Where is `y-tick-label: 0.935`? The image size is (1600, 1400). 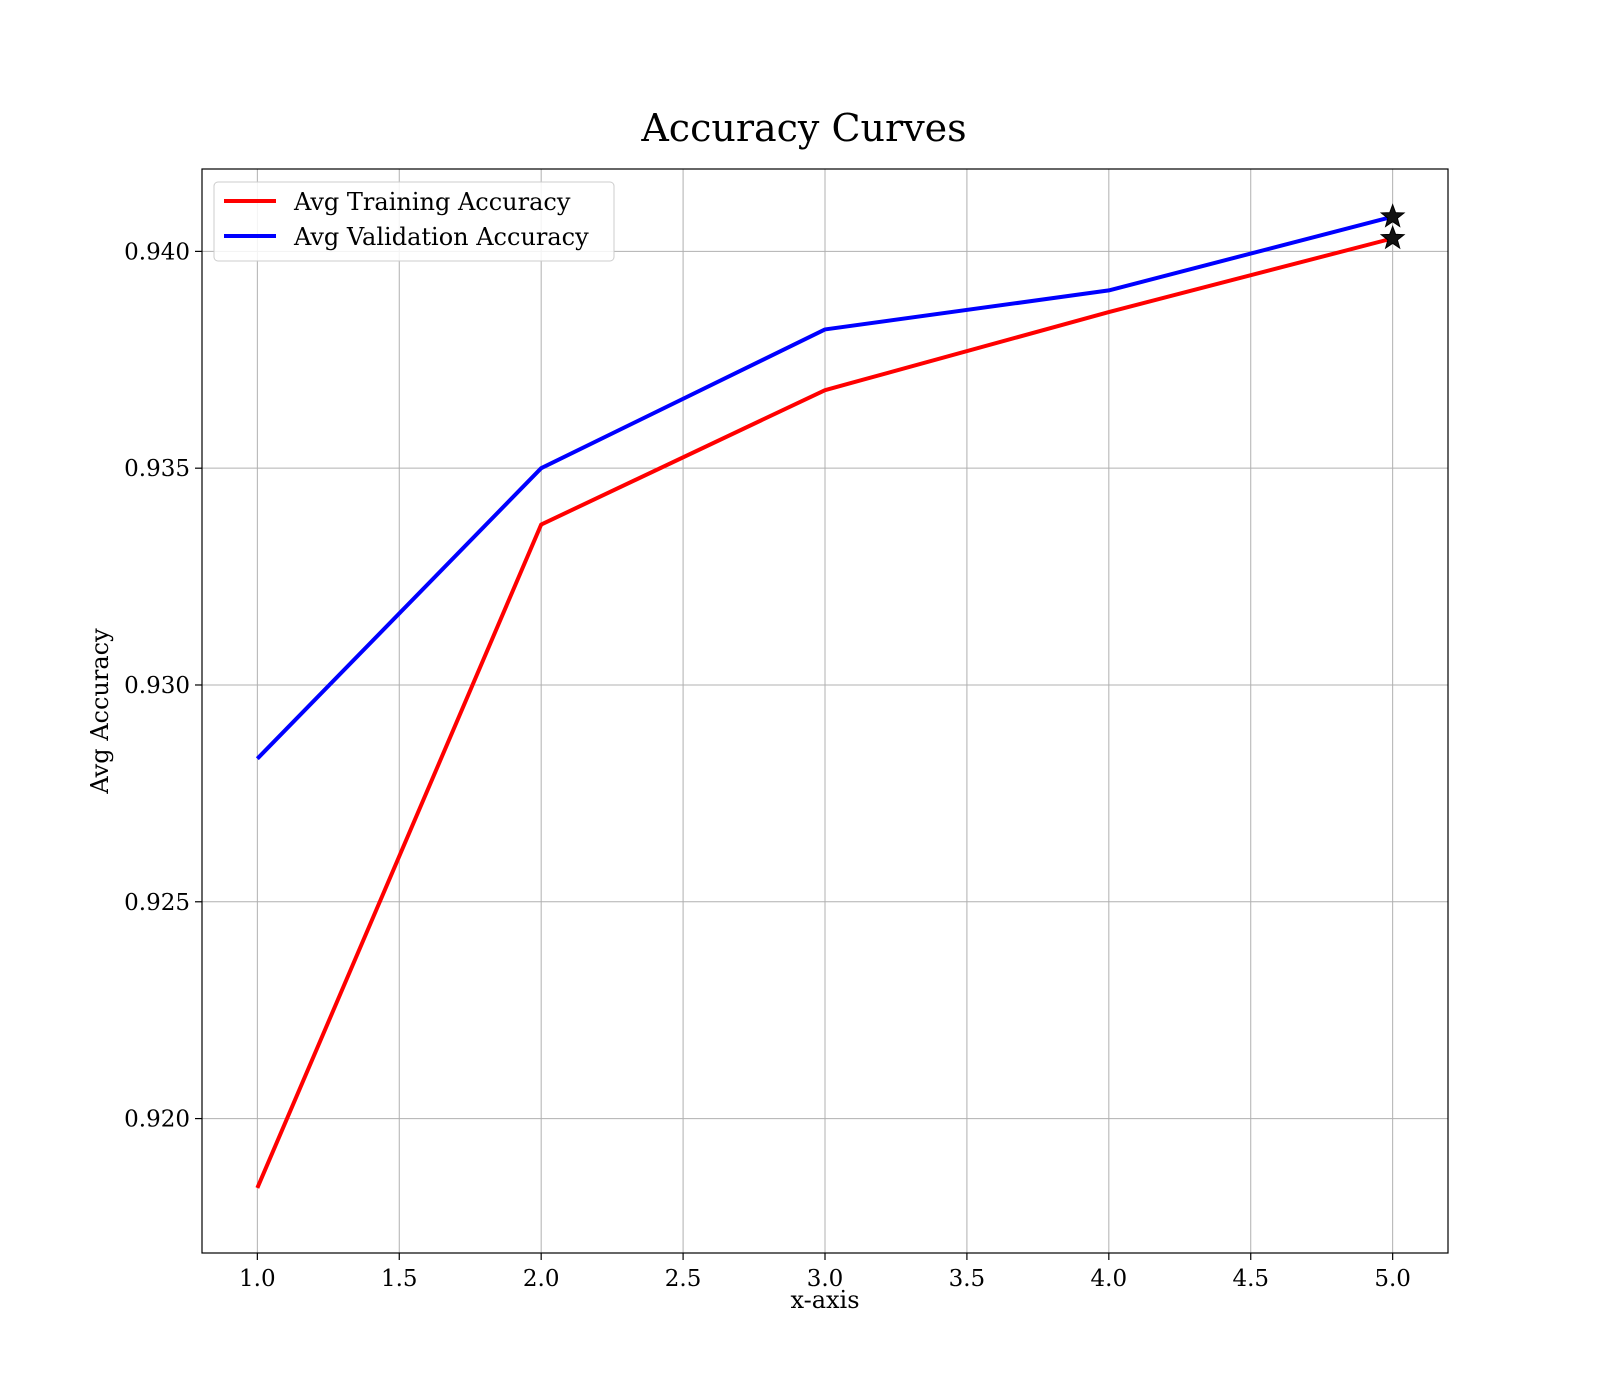
y-tick-label: 0.935 is located at coordinates (157, 469).